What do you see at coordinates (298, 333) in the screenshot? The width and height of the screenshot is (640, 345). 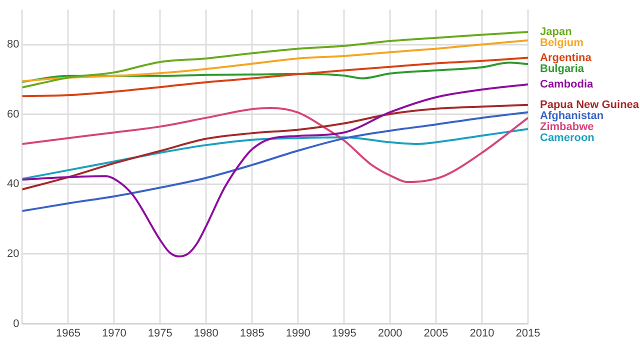 I see `x-tick-label: 1990` at bounding box center [298, 333].